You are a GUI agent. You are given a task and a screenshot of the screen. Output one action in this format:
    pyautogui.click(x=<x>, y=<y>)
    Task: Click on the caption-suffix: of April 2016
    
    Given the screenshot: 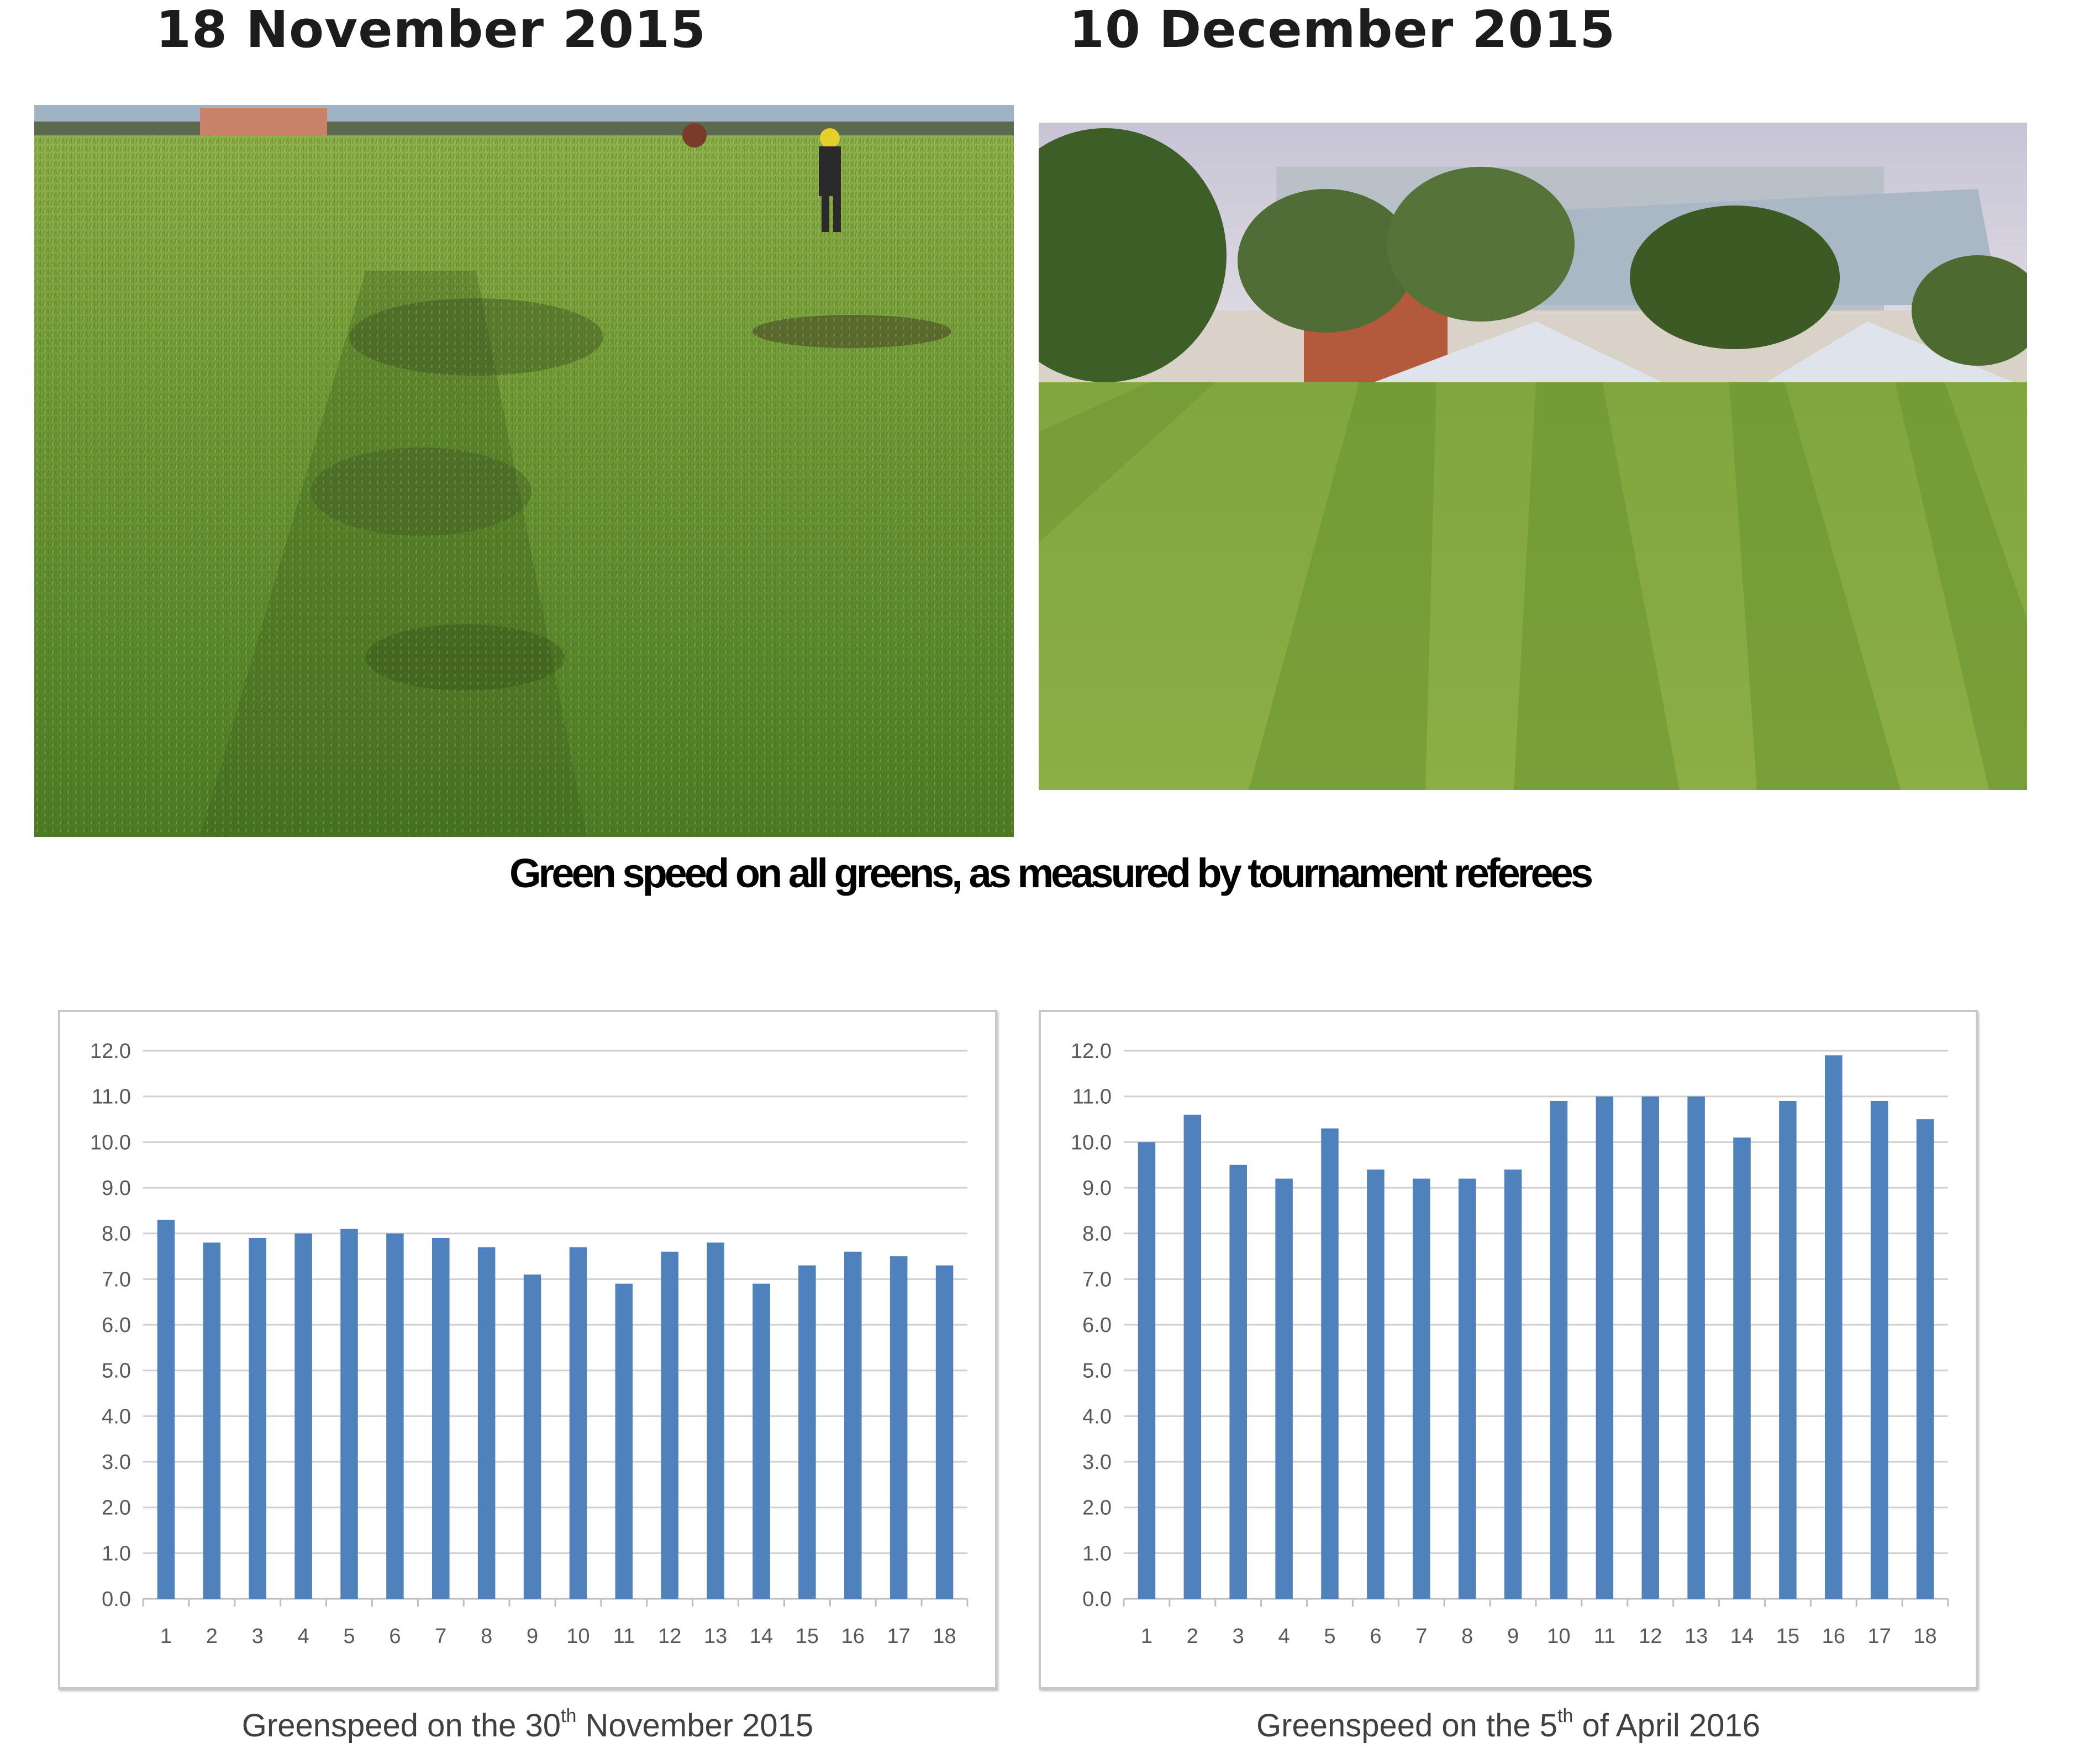 What is the action you would take?
    pyautogui.click(x=1667, y=1726)
    